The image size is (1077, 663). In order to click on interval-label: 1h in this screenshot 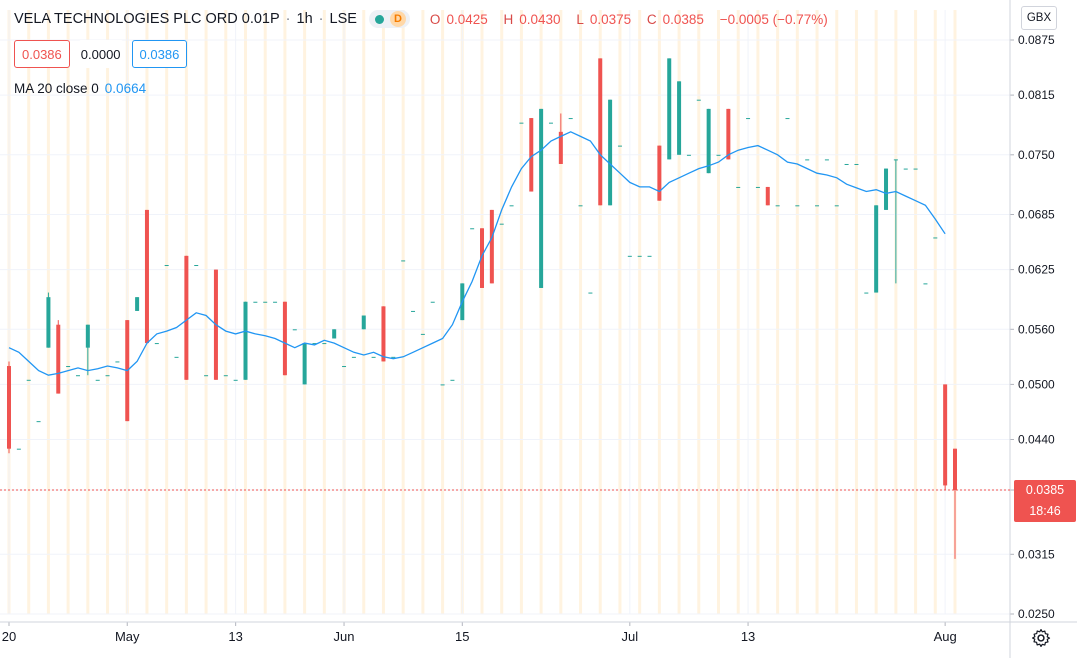, I will do `click(304, 19)`.